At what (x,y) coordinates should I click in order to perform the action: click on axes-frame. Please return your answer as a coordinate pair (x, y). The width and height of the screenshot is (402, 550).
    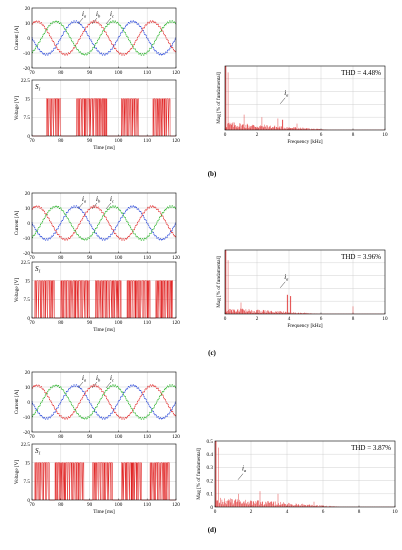
    Looking at the image, I should click on (104, 108).